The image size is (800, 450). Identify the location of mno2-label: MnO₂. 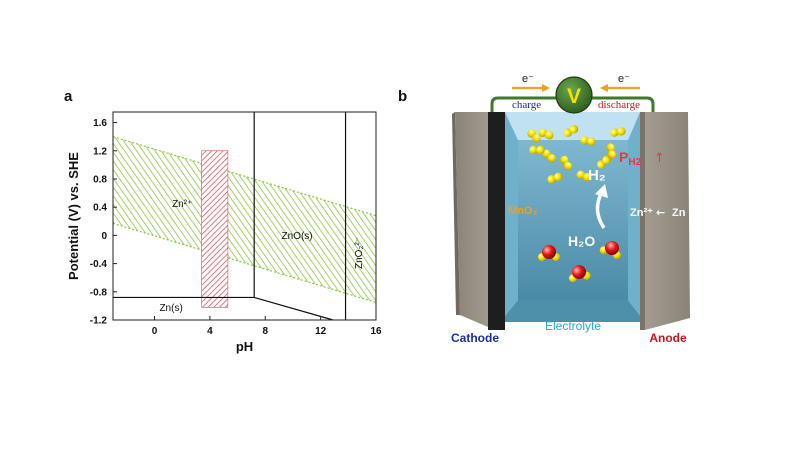
(522, 211).